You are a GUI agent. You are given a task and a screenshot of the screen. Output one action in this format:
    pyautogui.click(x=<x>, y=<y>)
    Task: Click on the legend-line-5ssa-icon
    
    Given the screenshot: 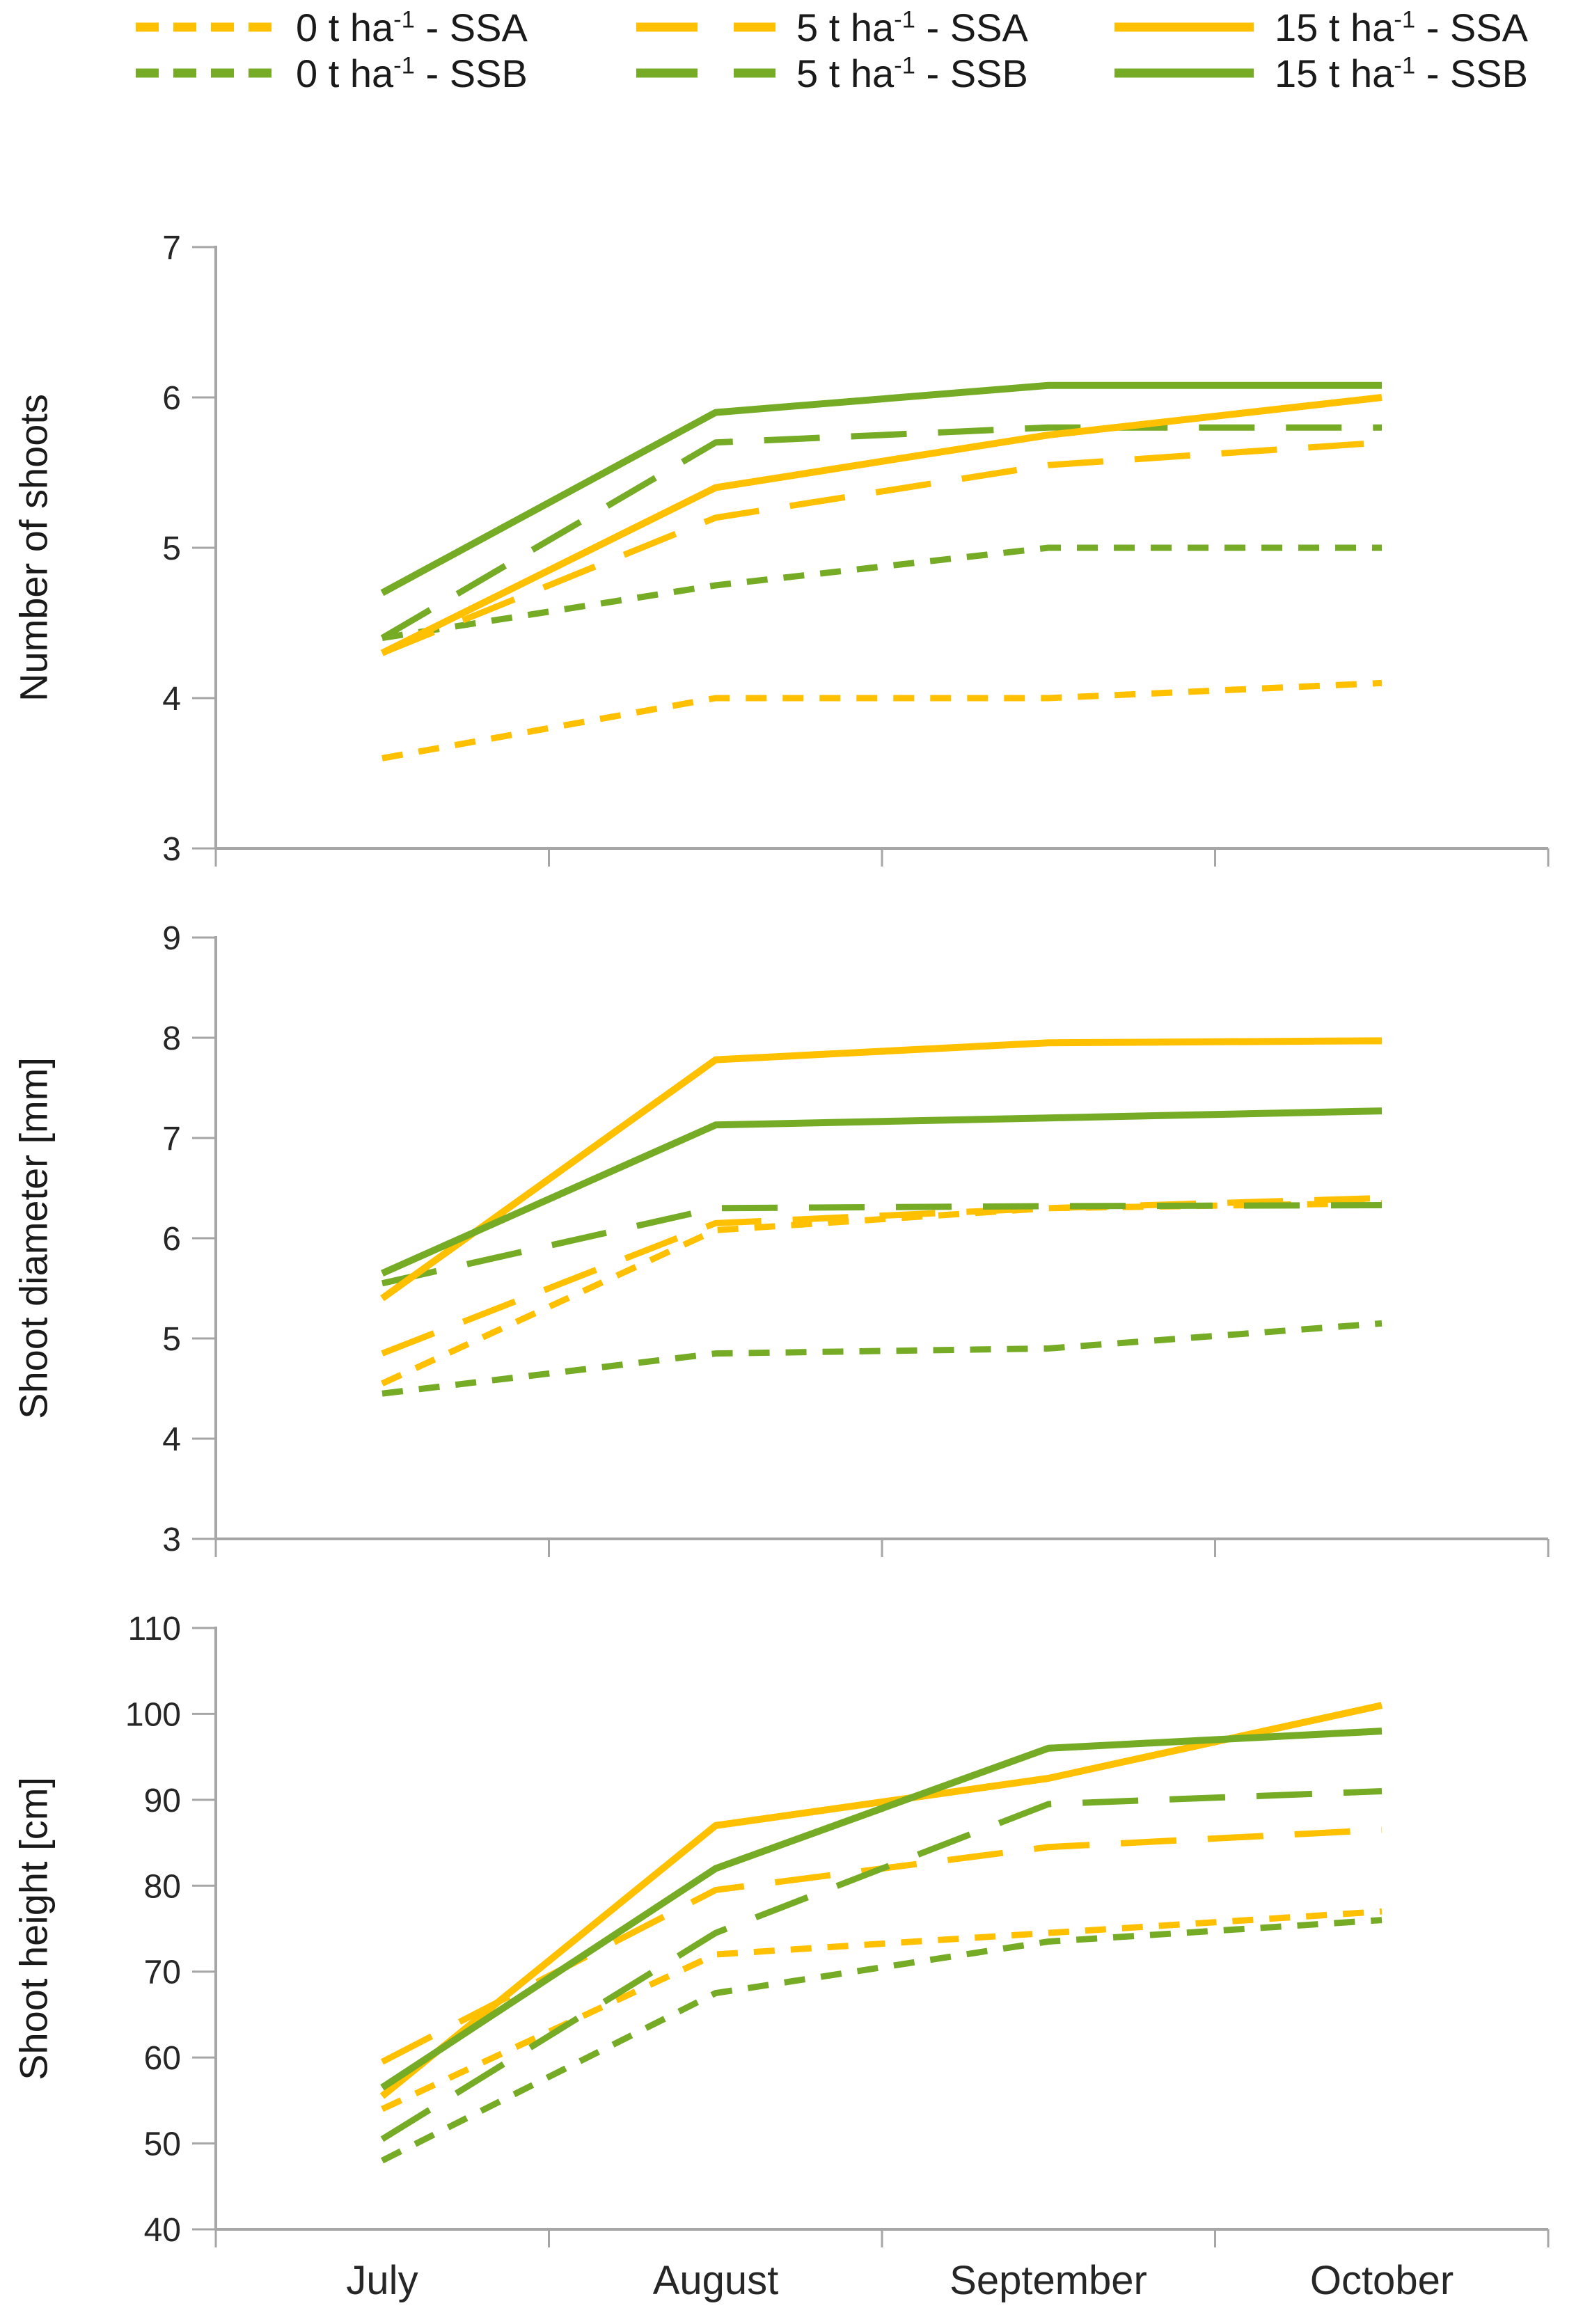 What is the action you would take?
    pyautogui.click(x=706, y=27)
    